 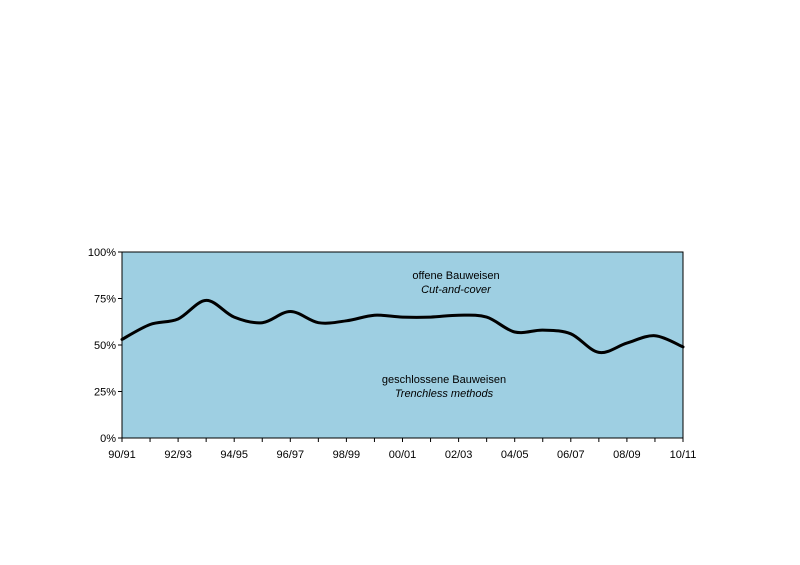 I want to click on y-axis: 0% 25% 50% 75% 100%, so click(x=105, y=346).